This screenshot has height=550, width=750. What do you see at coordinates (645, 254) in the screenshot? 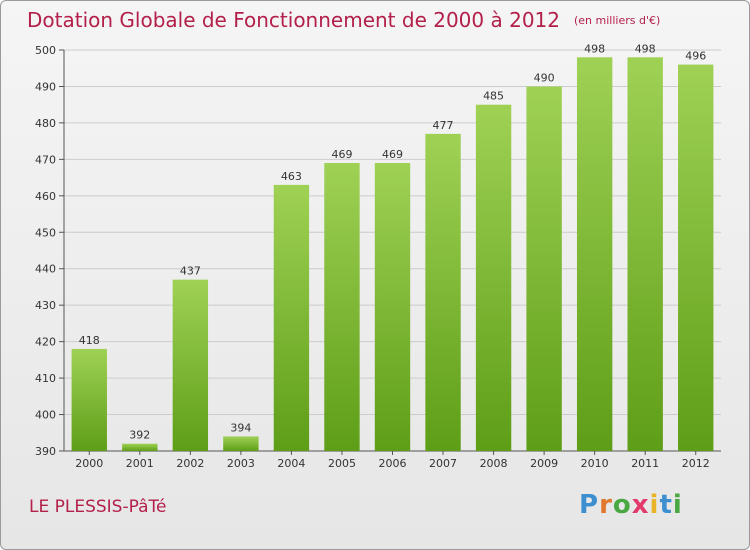
I see `bar-2011` at bounding box center [645, 254].